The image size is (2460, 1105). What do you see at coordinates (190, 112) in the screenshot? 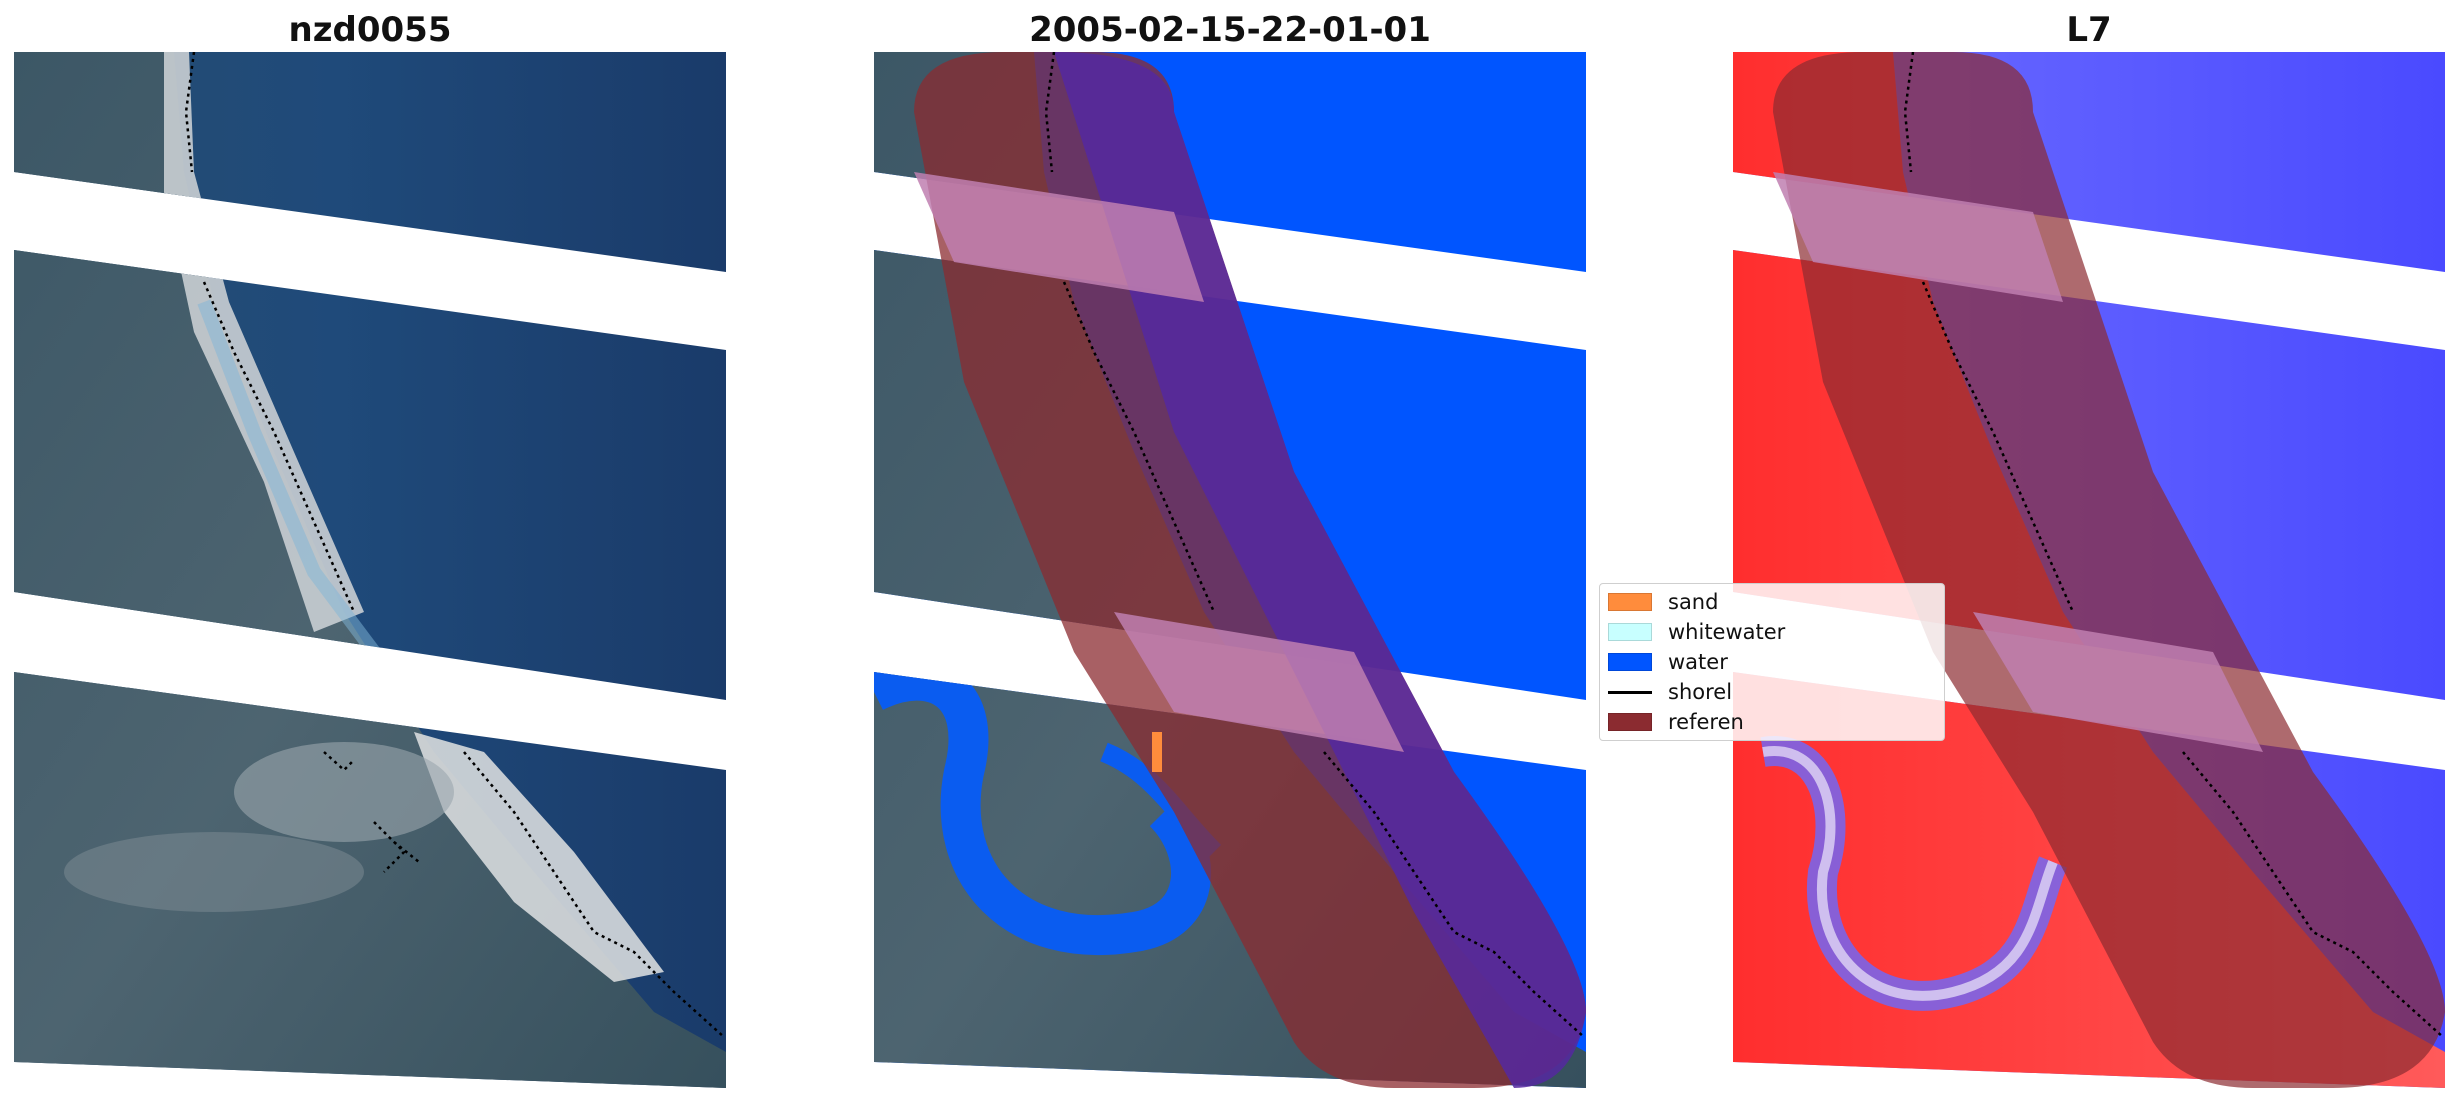
I see `shoreline-line` at bounding box center [190, 112].